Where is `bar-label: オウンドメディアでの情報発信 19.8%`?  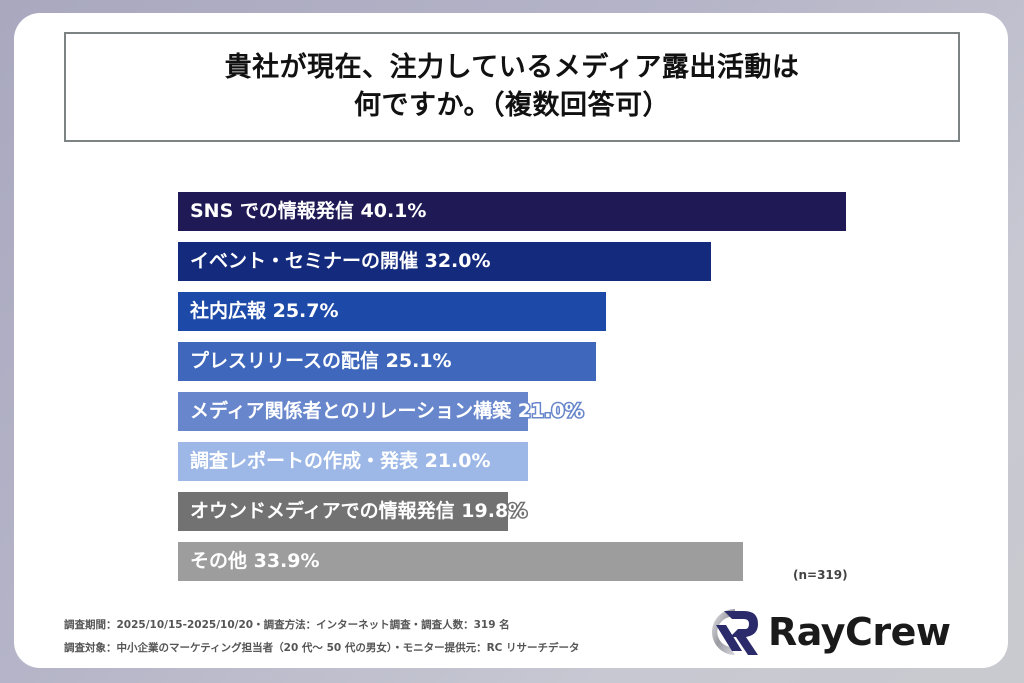 bar-label: オウンドメディアでの情報発信 19.8% is located at coordinates (358, 511).